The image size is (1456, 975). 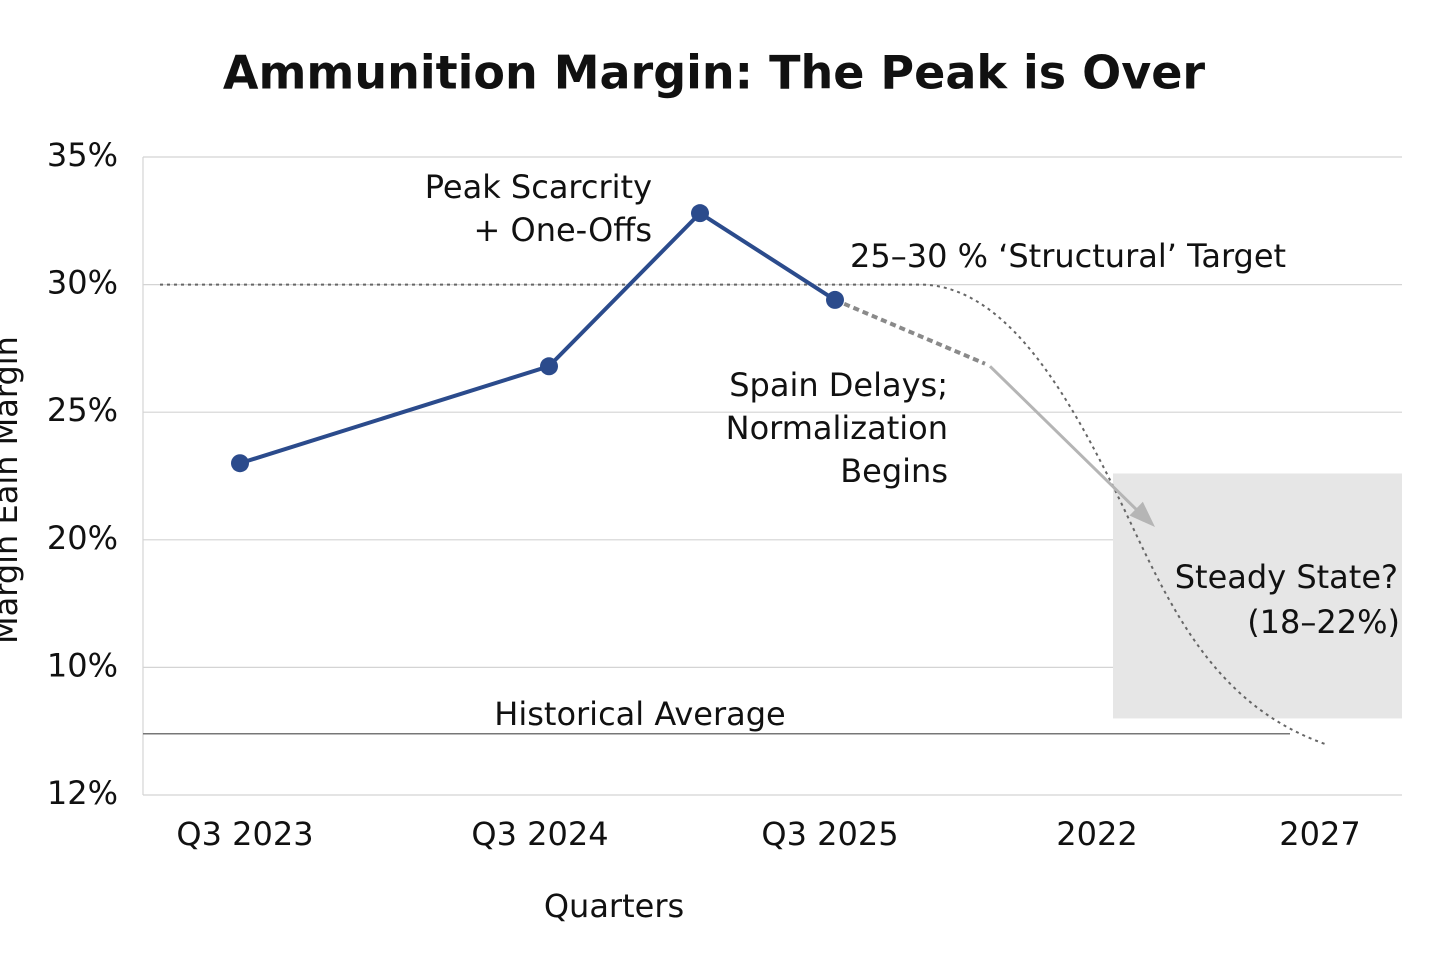 I want to click on y-tick-label: 25%, so click(x=82, y=410).